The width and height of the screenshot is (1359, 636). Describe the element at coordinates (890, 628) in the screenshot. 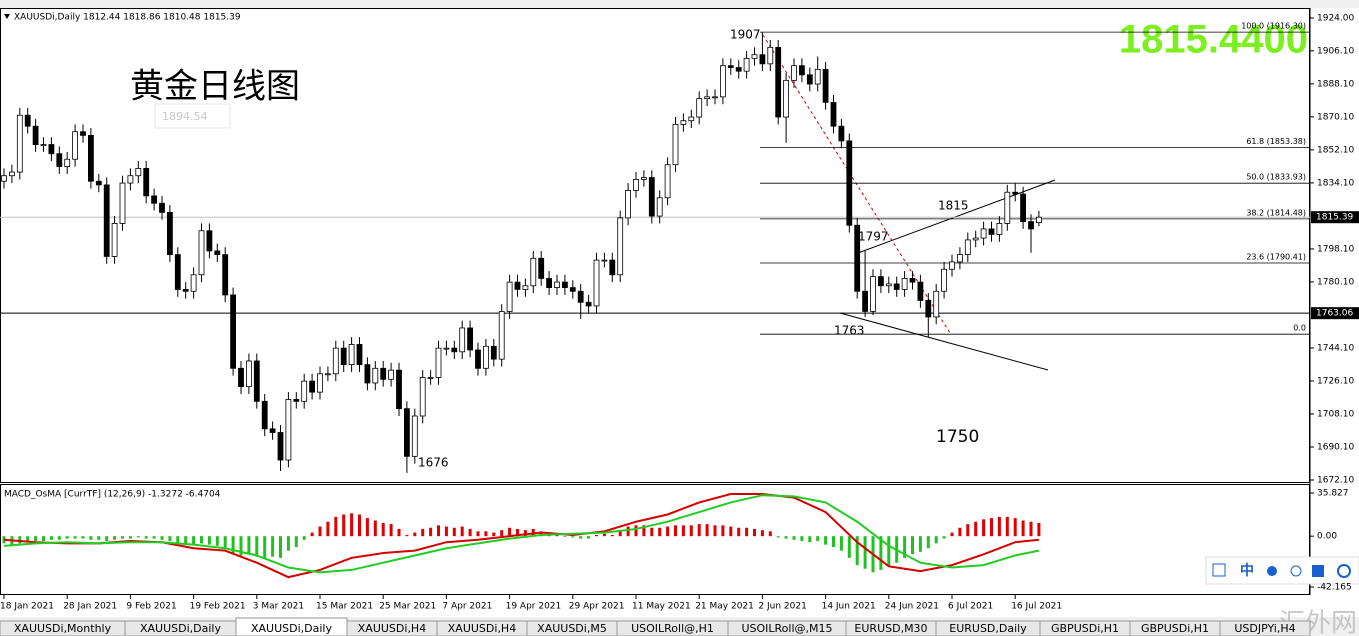

I see `tab-label: EURUSD,M30` at that location.